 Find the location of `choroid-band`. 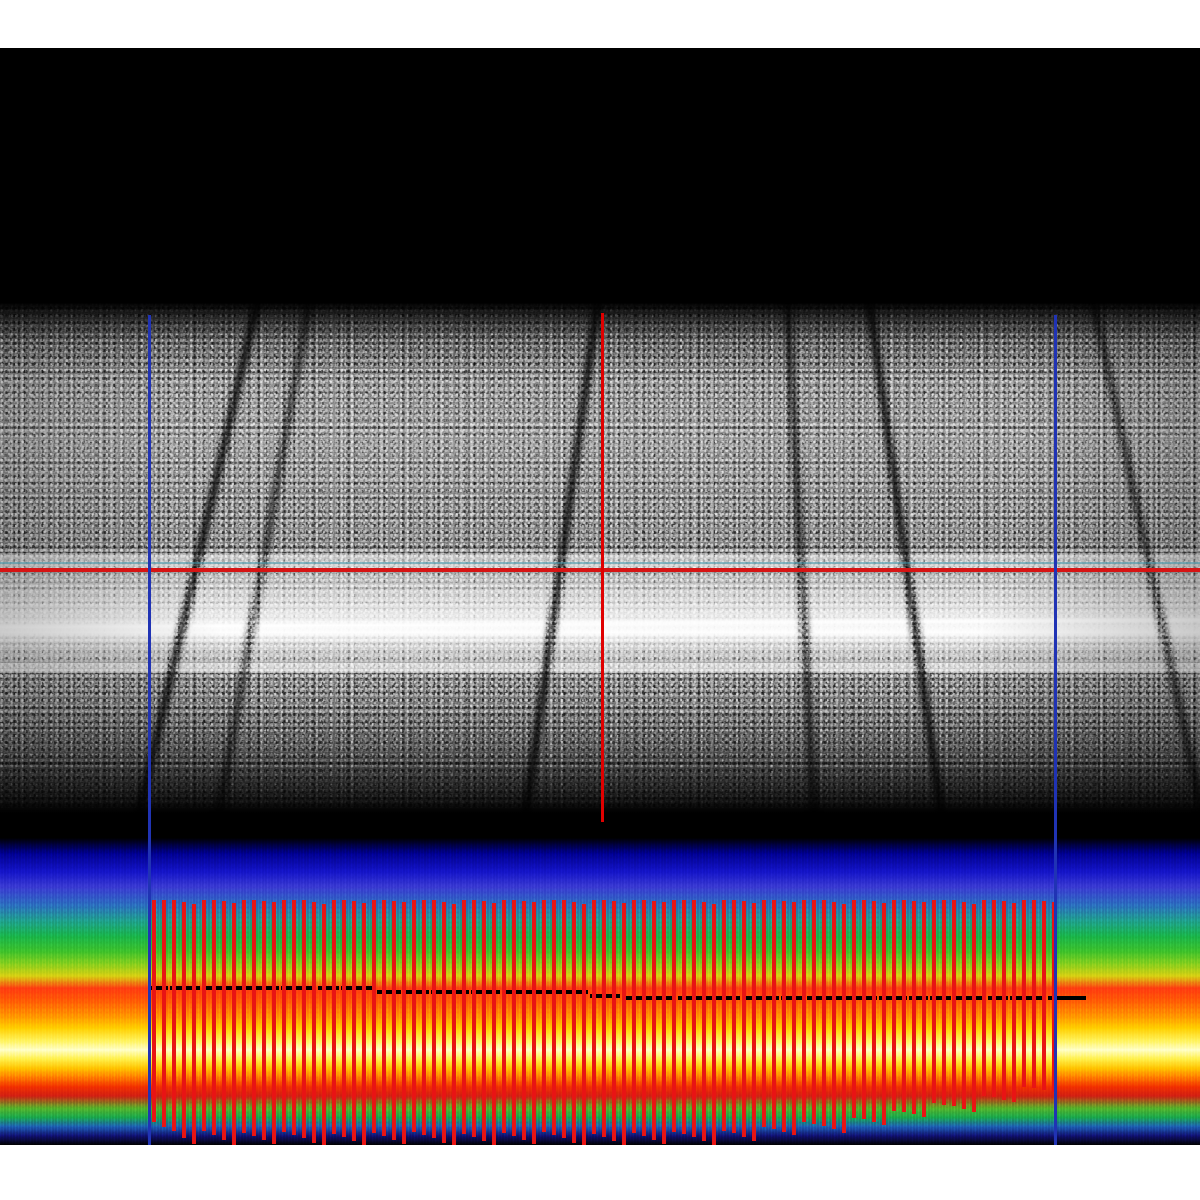

choroid-band is located at coordinates (600, 738).